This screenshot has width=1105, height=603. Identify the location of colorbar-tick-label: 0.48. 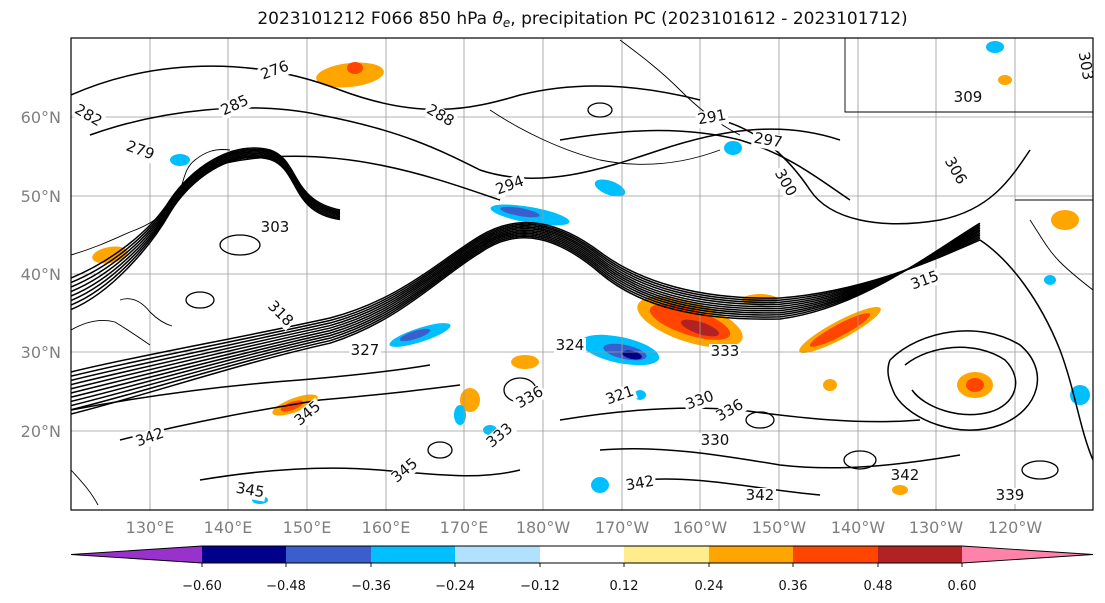
(878, 586).